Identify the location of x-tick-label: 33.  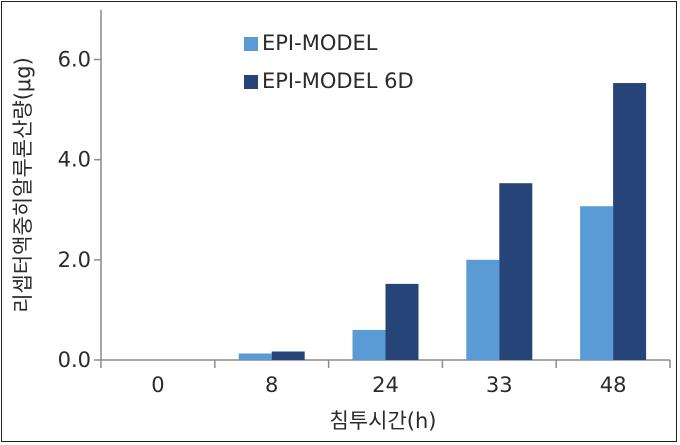
(499, 385).